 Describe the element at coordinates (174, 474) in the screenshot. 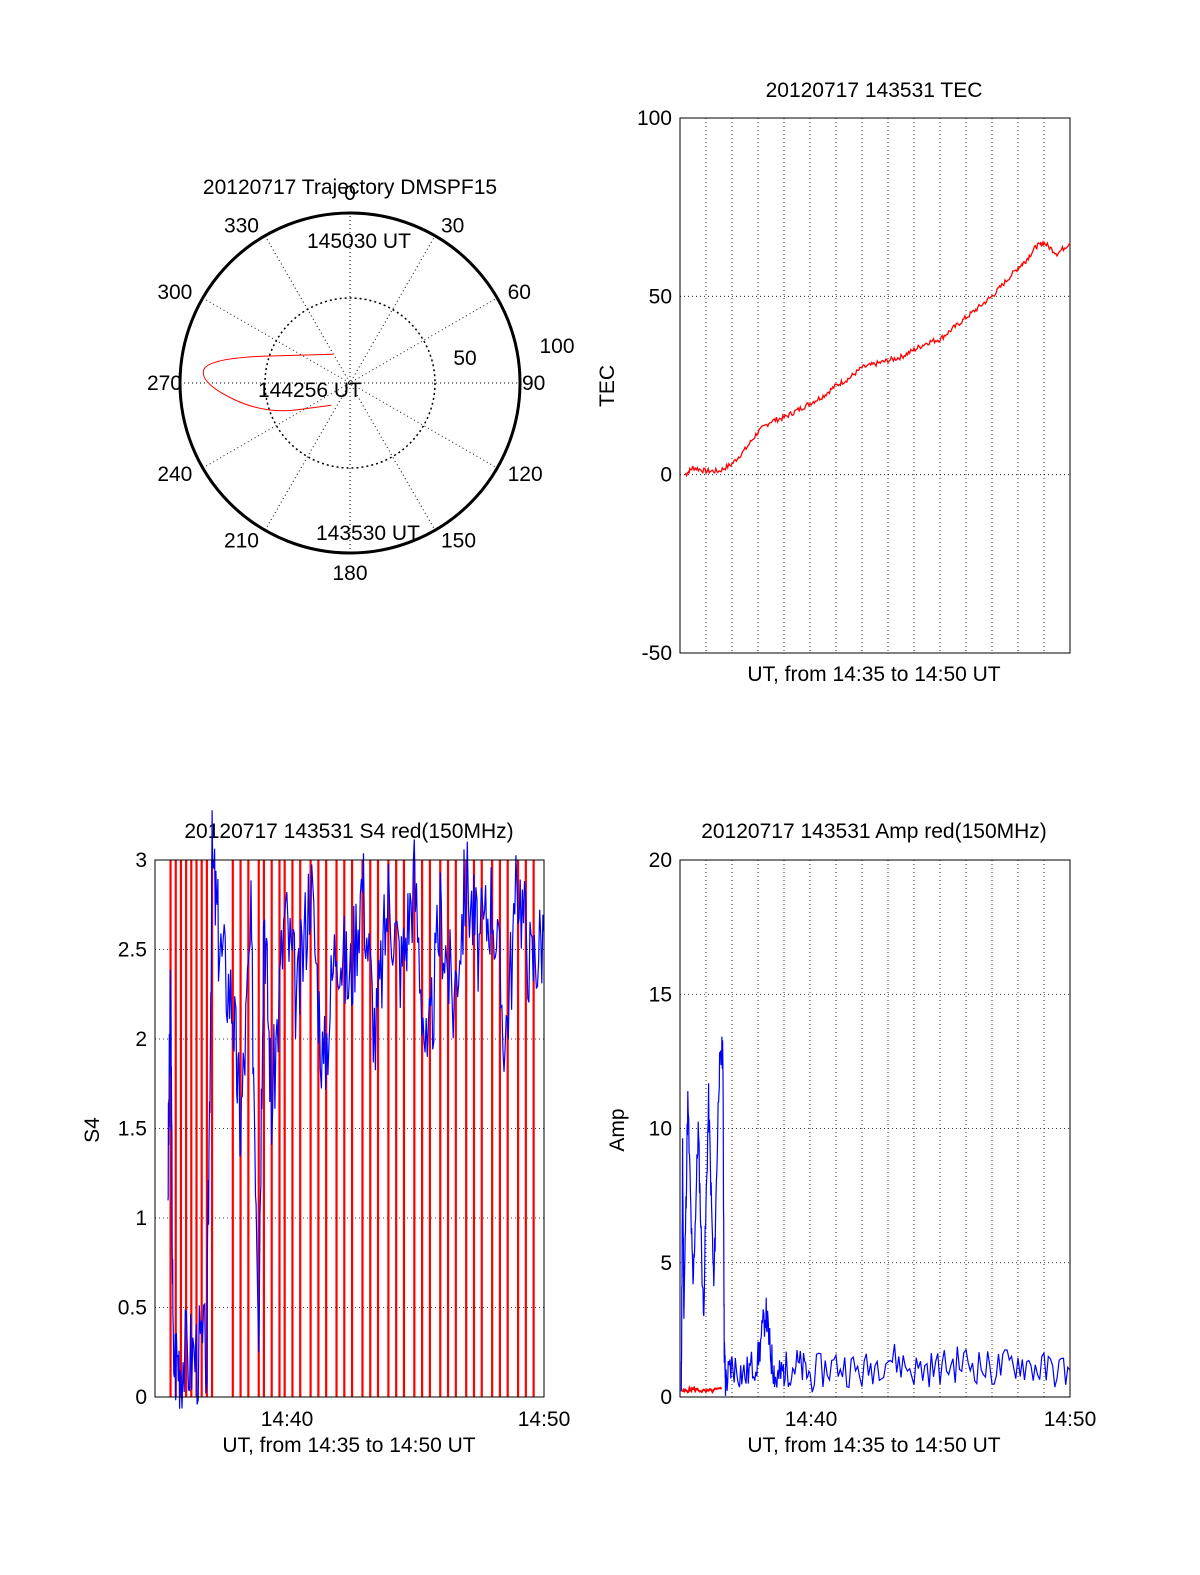

I see `polar-azimuth-label-240: 240` at that location.